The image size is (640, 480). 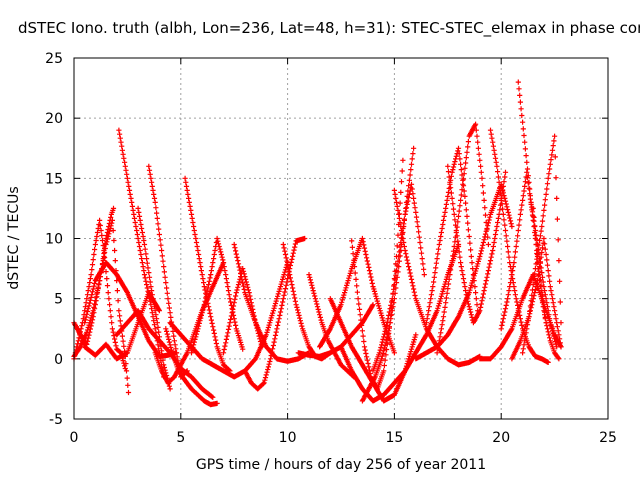 What do you see at coordinates (54, 179) in the screenshot?
I see `y-tick-label: 15` at bounding box center [54, 179].